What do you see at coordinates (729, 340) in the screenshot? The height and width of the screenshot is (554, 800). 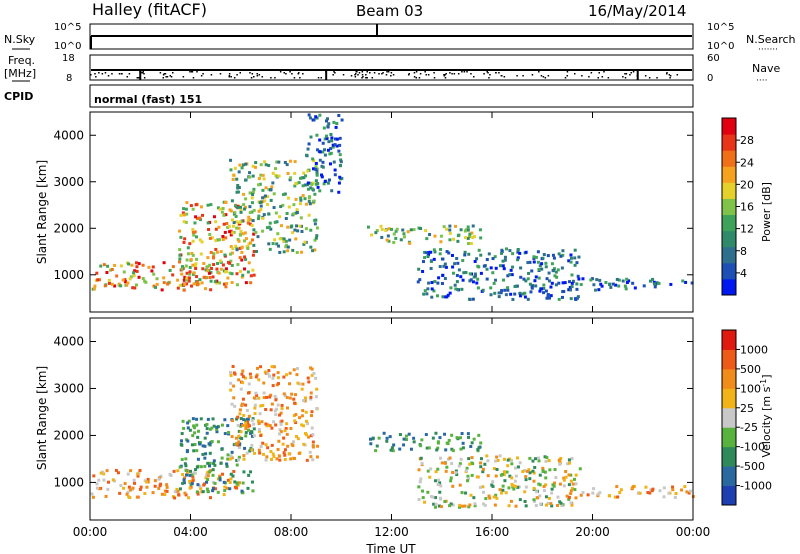 I see `colorbar-segment` at bounding box center [729, 340].